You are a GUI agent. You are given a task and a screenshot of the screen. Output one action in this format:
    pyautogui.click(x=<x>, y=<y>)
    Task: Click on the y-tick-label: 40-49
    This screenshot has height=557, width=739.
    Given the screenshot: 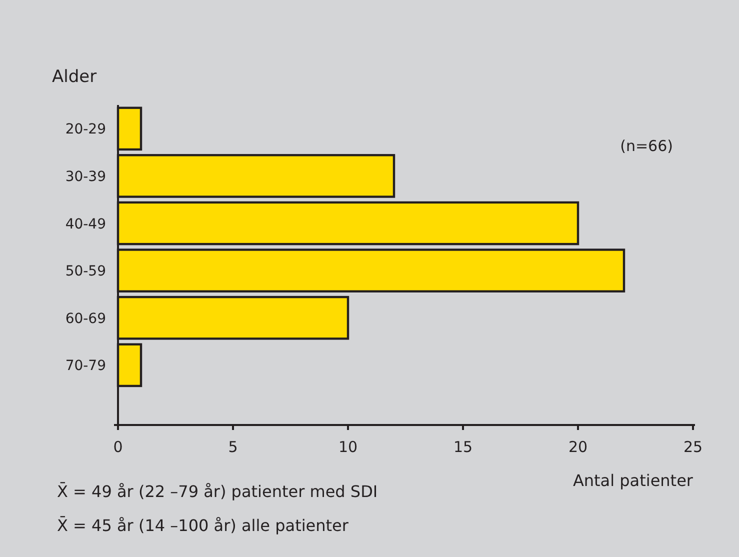 What is the action you would take?
    pyautogui.click(x=85, y=224)
    